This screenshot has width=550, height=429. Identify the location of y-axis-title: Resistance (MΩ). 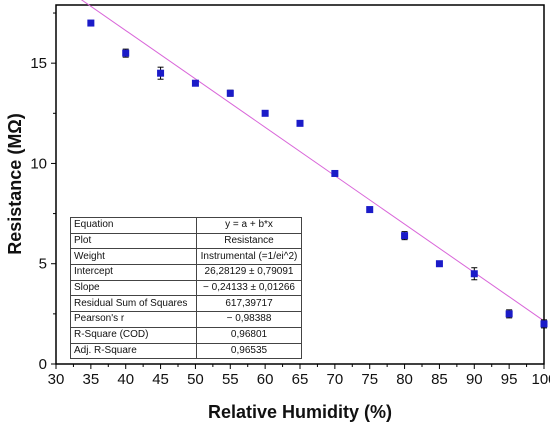
(15, 183).